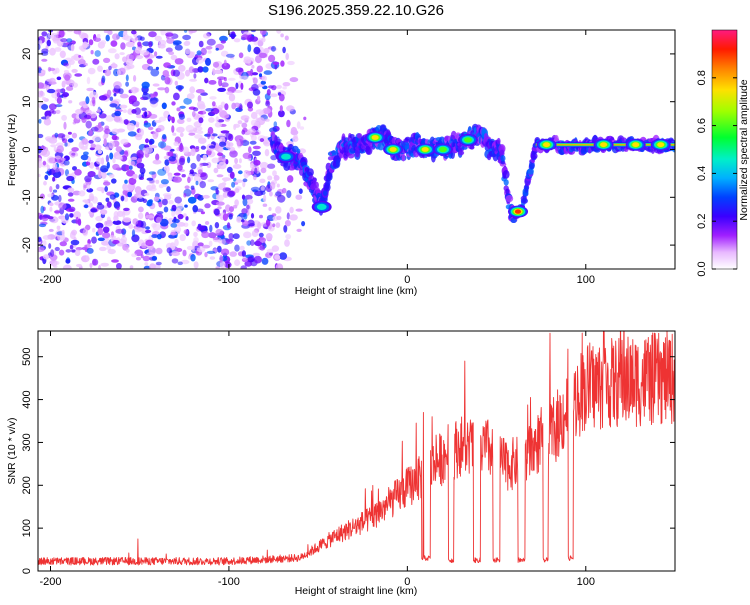 Image resolution: width=750 pixels, height=605 pixels. Describe the element at coordinates (27, 357) in the screenshot. I see `snr-y-tick-label: 500` at that location.